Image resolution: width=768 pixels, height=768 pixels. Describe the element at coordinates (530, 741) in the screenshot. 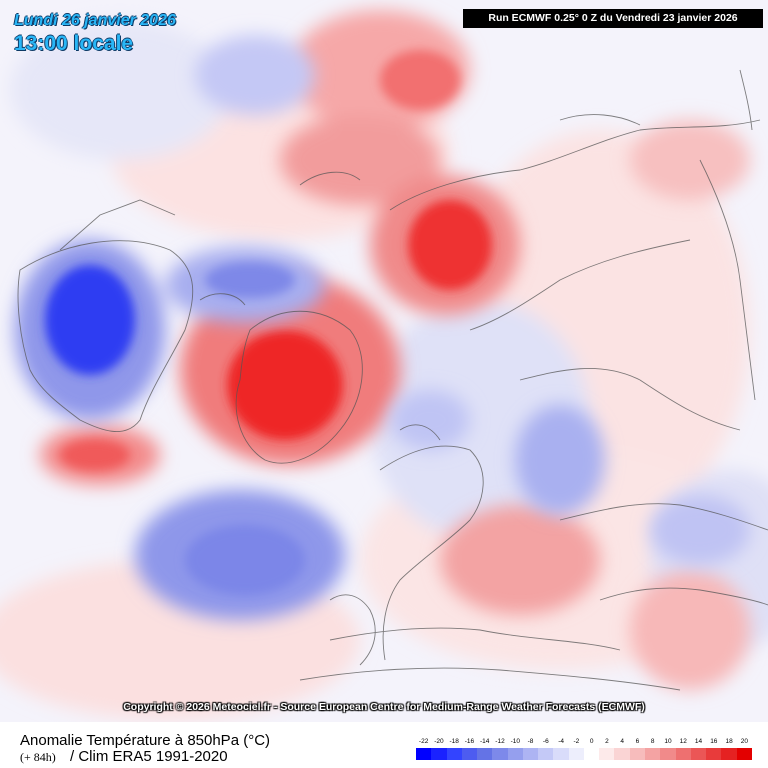

I see `legend-label: -8` at that location.